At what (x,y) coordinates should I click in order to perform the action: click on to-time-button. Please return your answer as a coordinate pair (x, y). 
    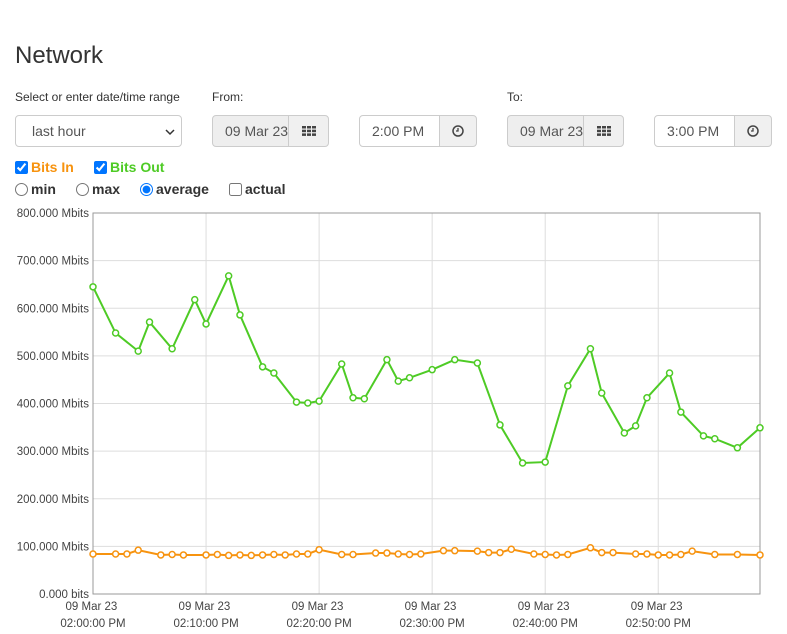
    Looking at the image, I should click on (753, 131).